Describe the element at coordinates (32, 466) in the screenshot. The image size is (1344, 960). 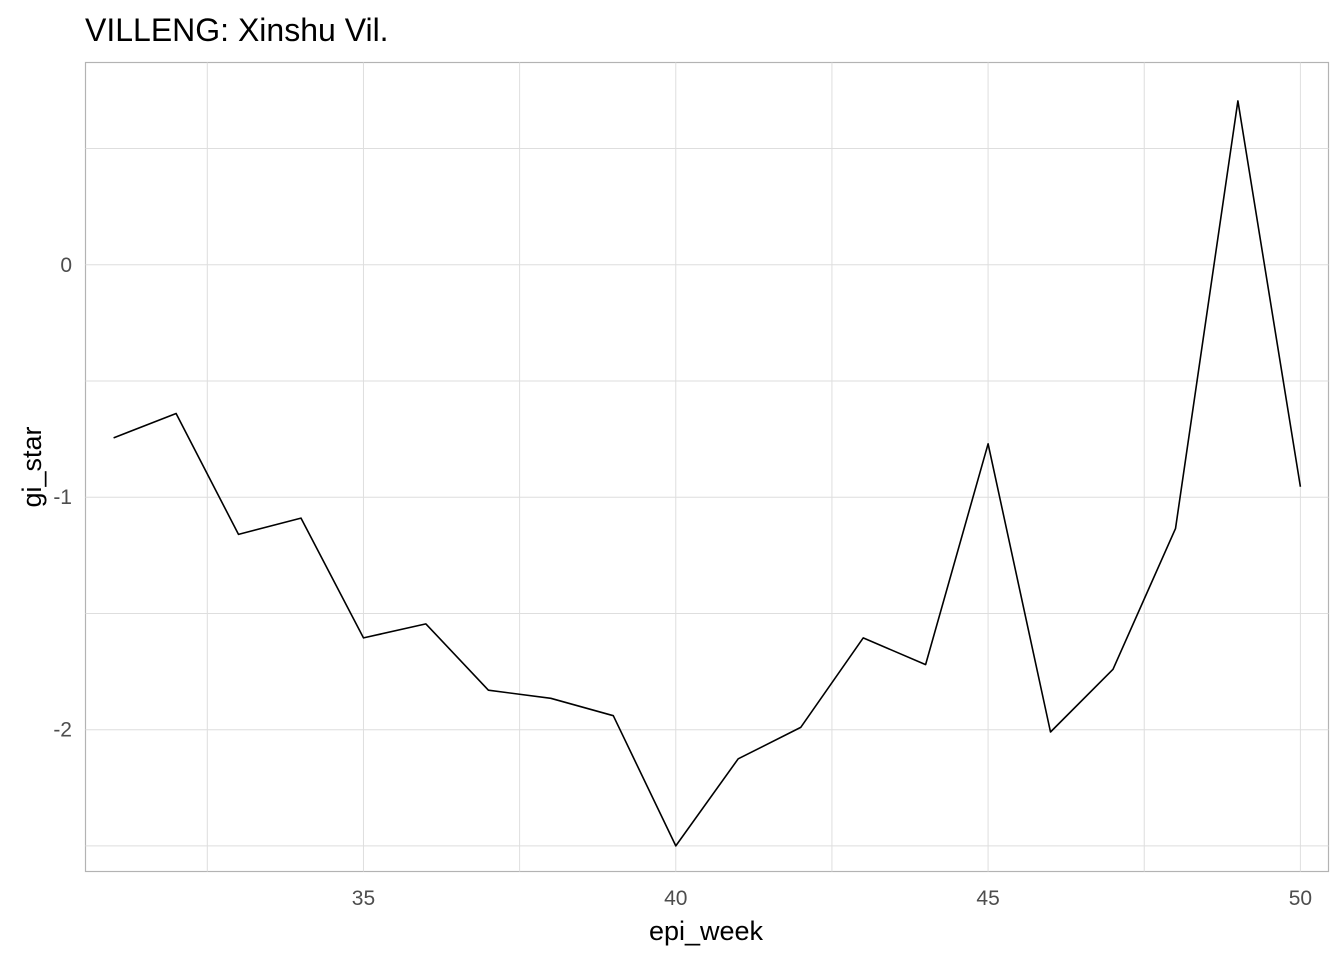
I see `y-axis-title: gi_star` at that location.